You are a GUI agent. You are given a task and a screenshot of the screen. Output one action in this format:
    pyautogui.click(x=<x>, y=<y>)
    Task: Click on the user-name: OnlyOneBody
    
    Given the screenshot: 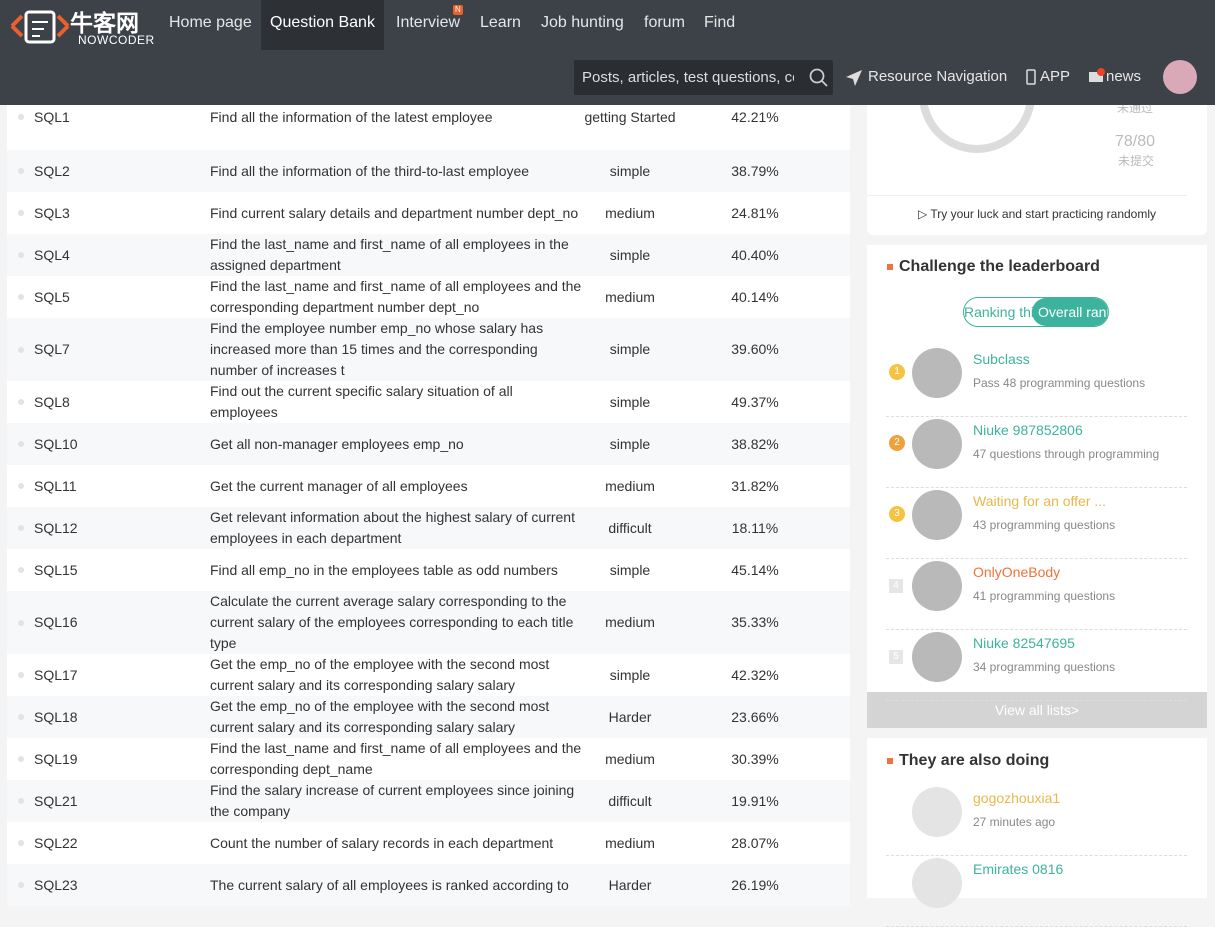 What is the action you would take?
    pyautogui.click(x=1017, y=572)
    